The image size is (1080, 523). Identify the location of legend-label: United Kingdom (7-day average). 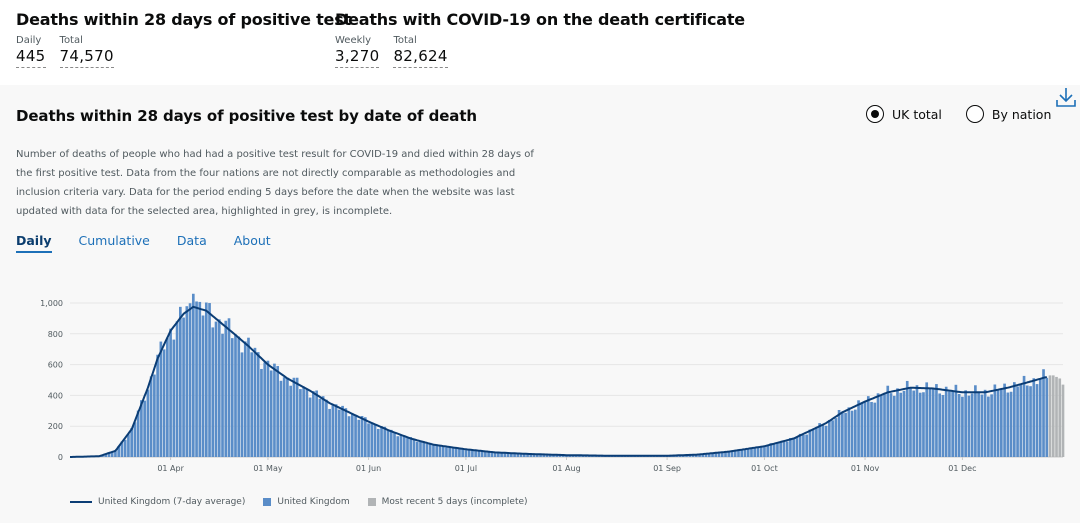
(172, 502).